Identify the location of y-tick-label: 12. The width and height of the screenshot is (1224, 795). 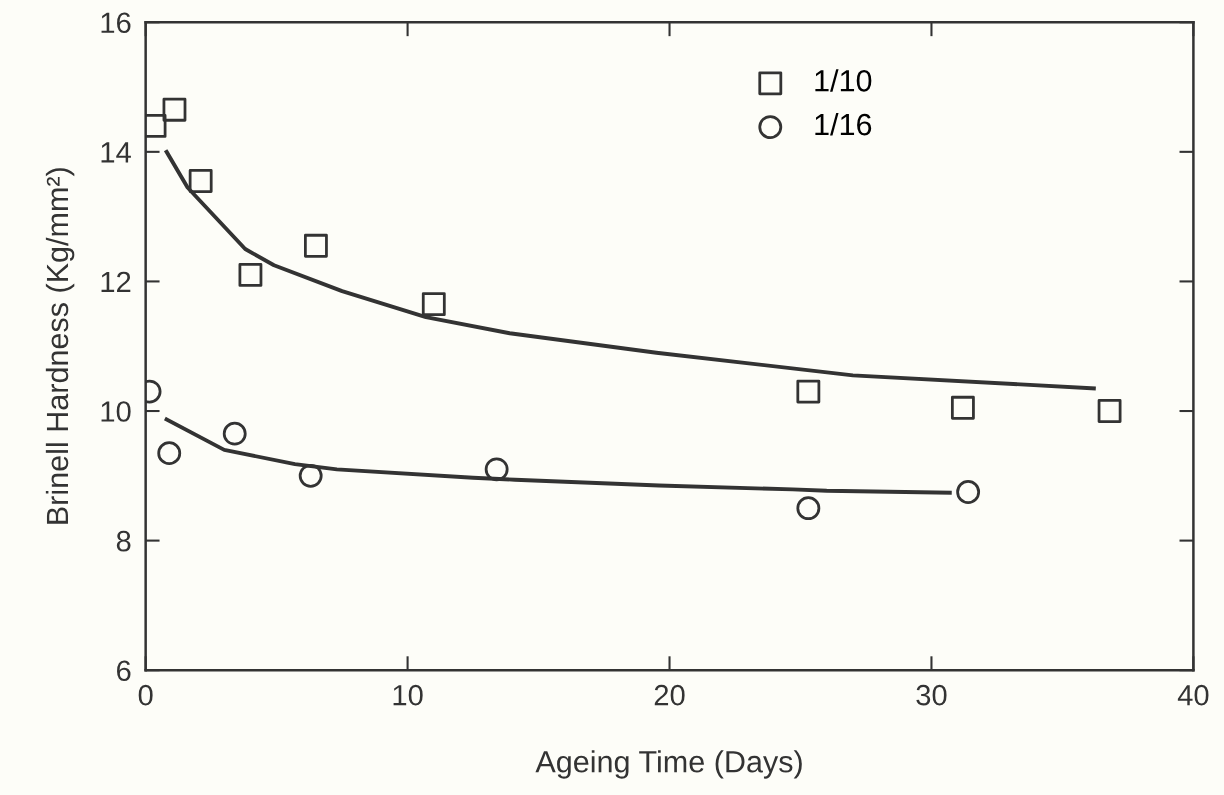
(116, 281).